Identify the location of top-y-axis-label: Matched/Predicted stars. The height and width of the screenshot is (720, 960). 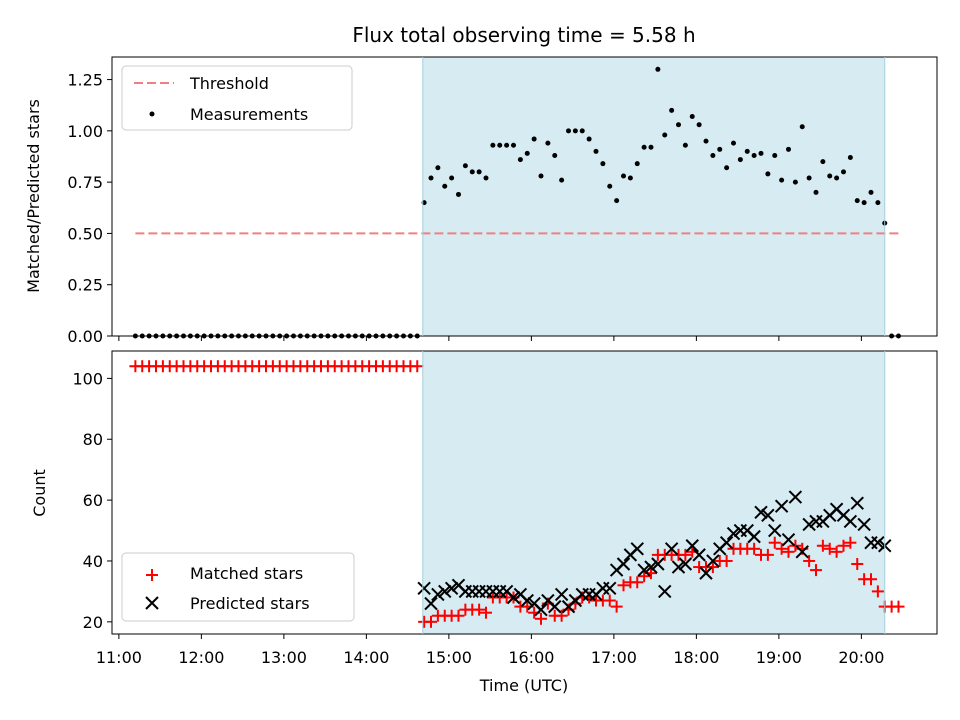
(33, 196).